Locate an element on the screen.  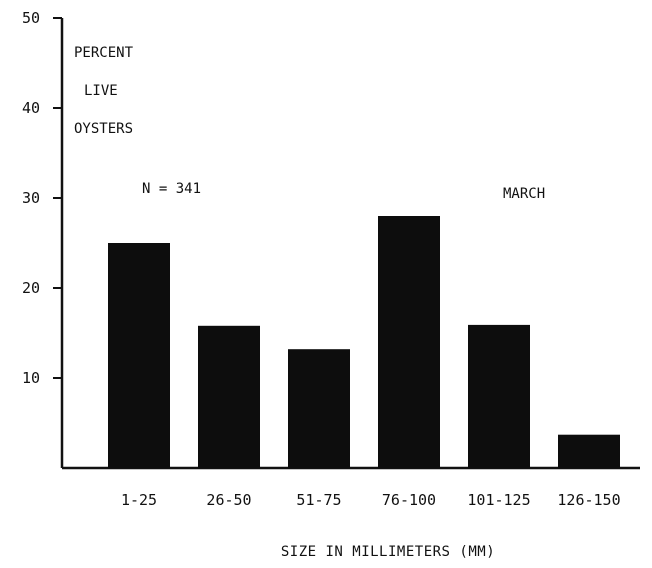
x-tick-label-126-150: 126-150 is located at coordinates (588, 500).